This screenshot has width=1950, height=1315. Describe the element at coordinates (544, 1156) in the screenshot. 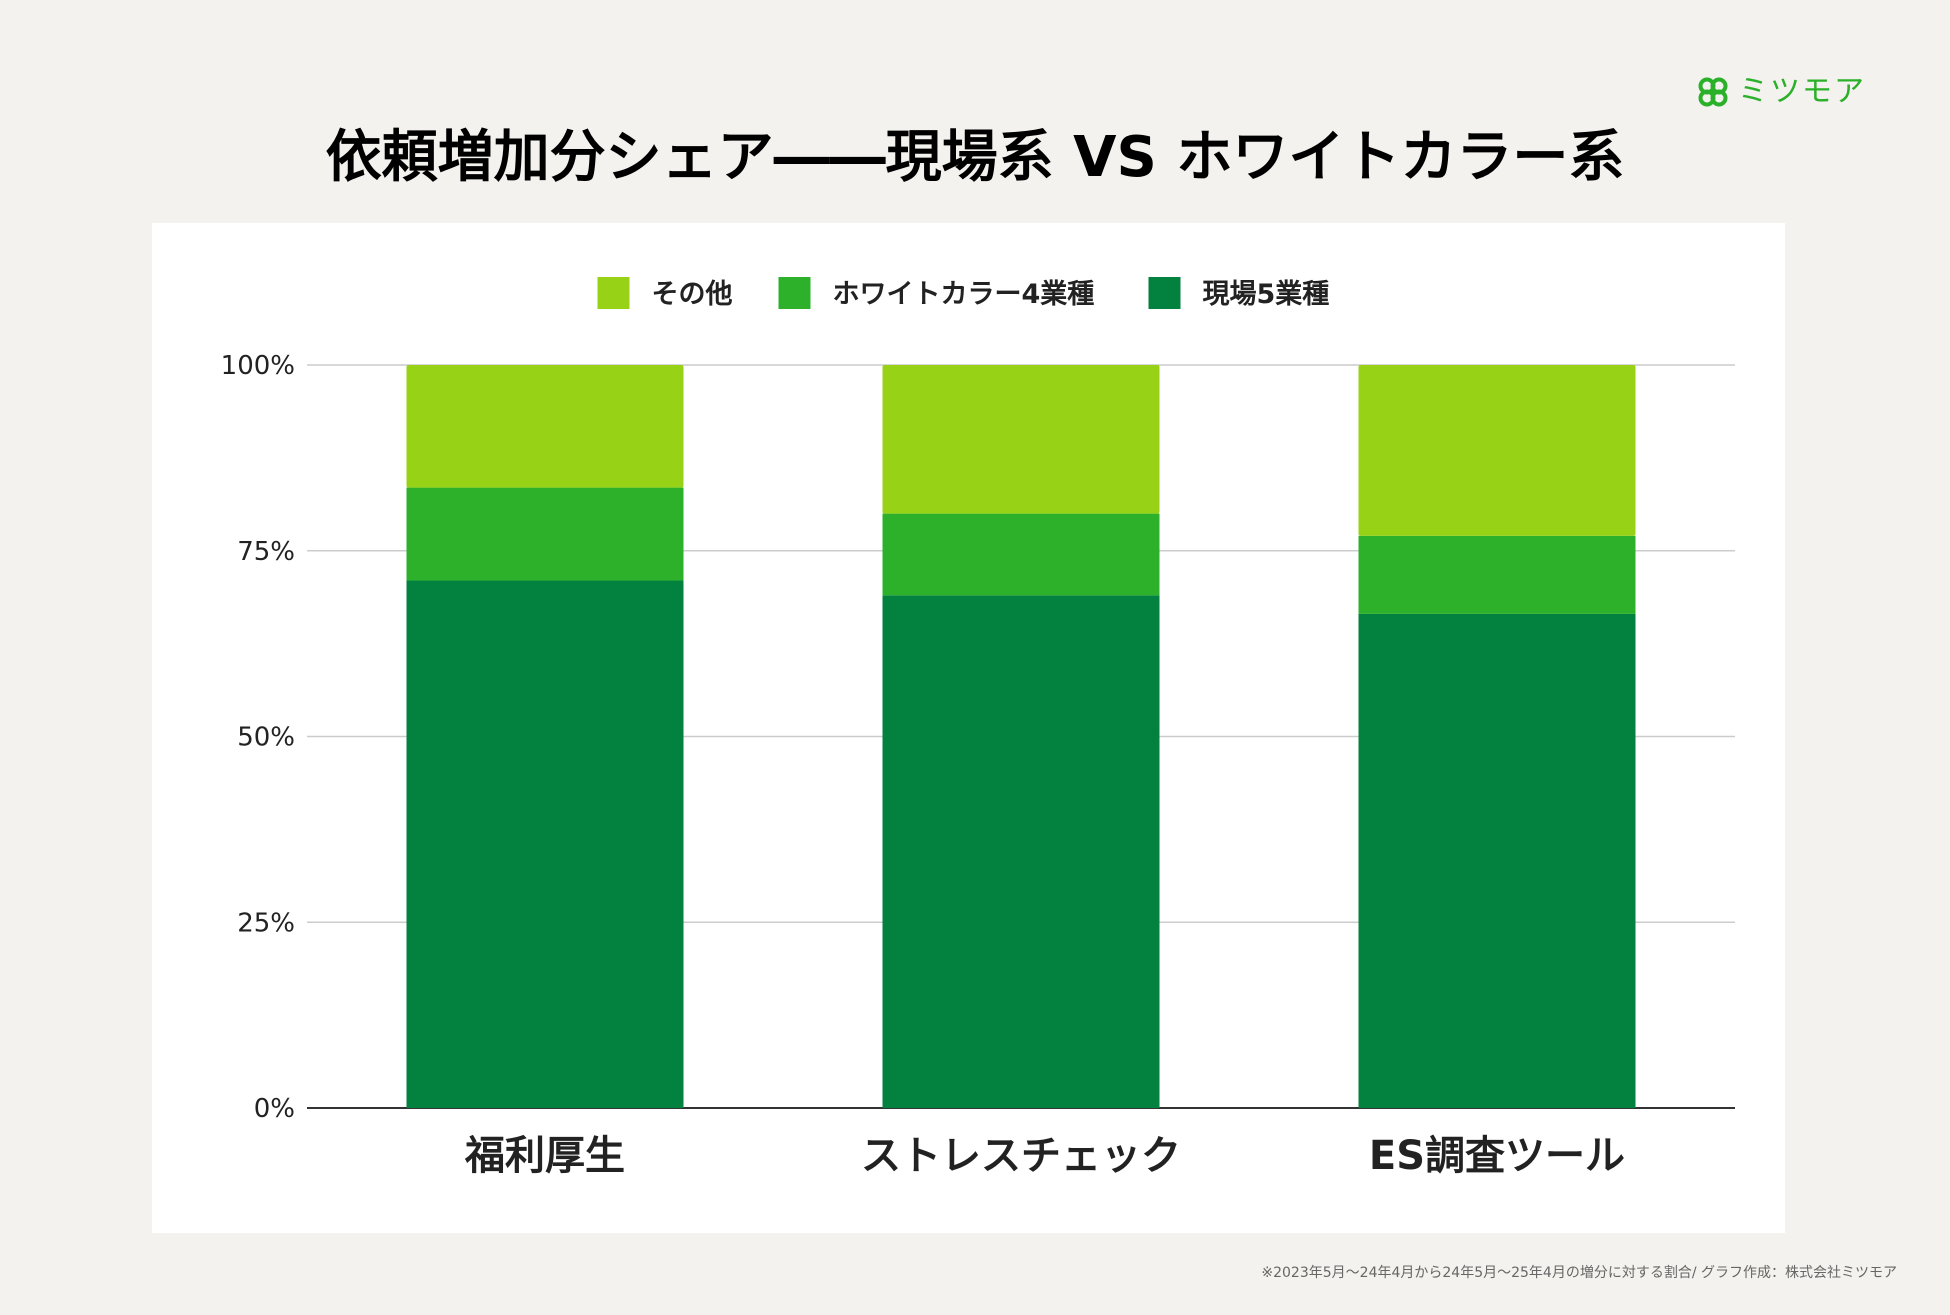

I see `x-category-label: 福利厚生` at that location.